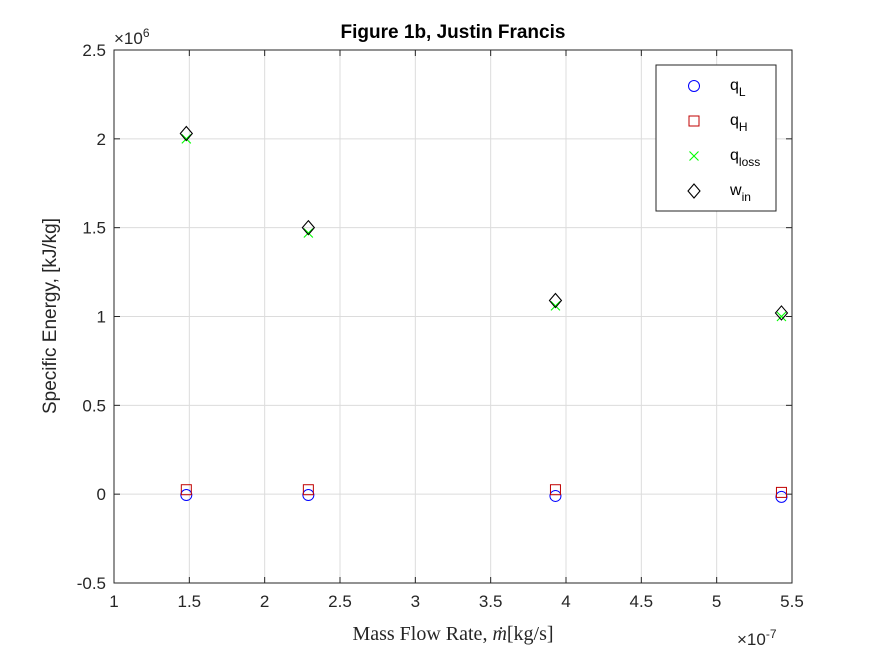  Describe the element at coordinates (499, 634) in the screenshot. I see `x-axis-label-variable: ṁ` at that location.